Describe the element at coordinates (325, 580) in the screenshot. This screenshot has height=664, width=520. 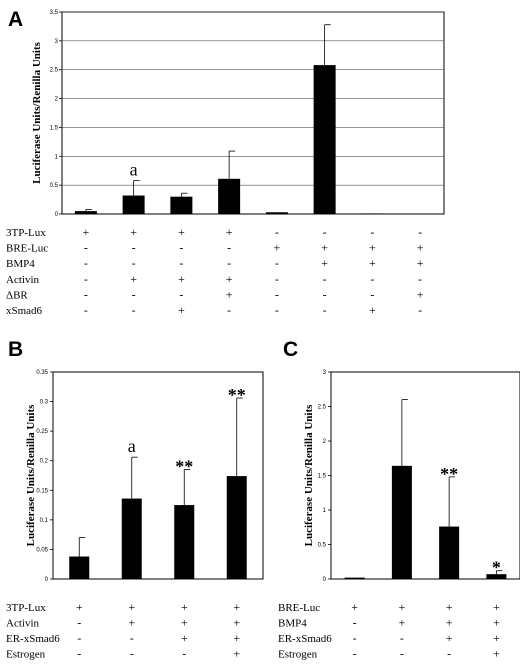
I see `y-tick-label-c: 0` at that location.